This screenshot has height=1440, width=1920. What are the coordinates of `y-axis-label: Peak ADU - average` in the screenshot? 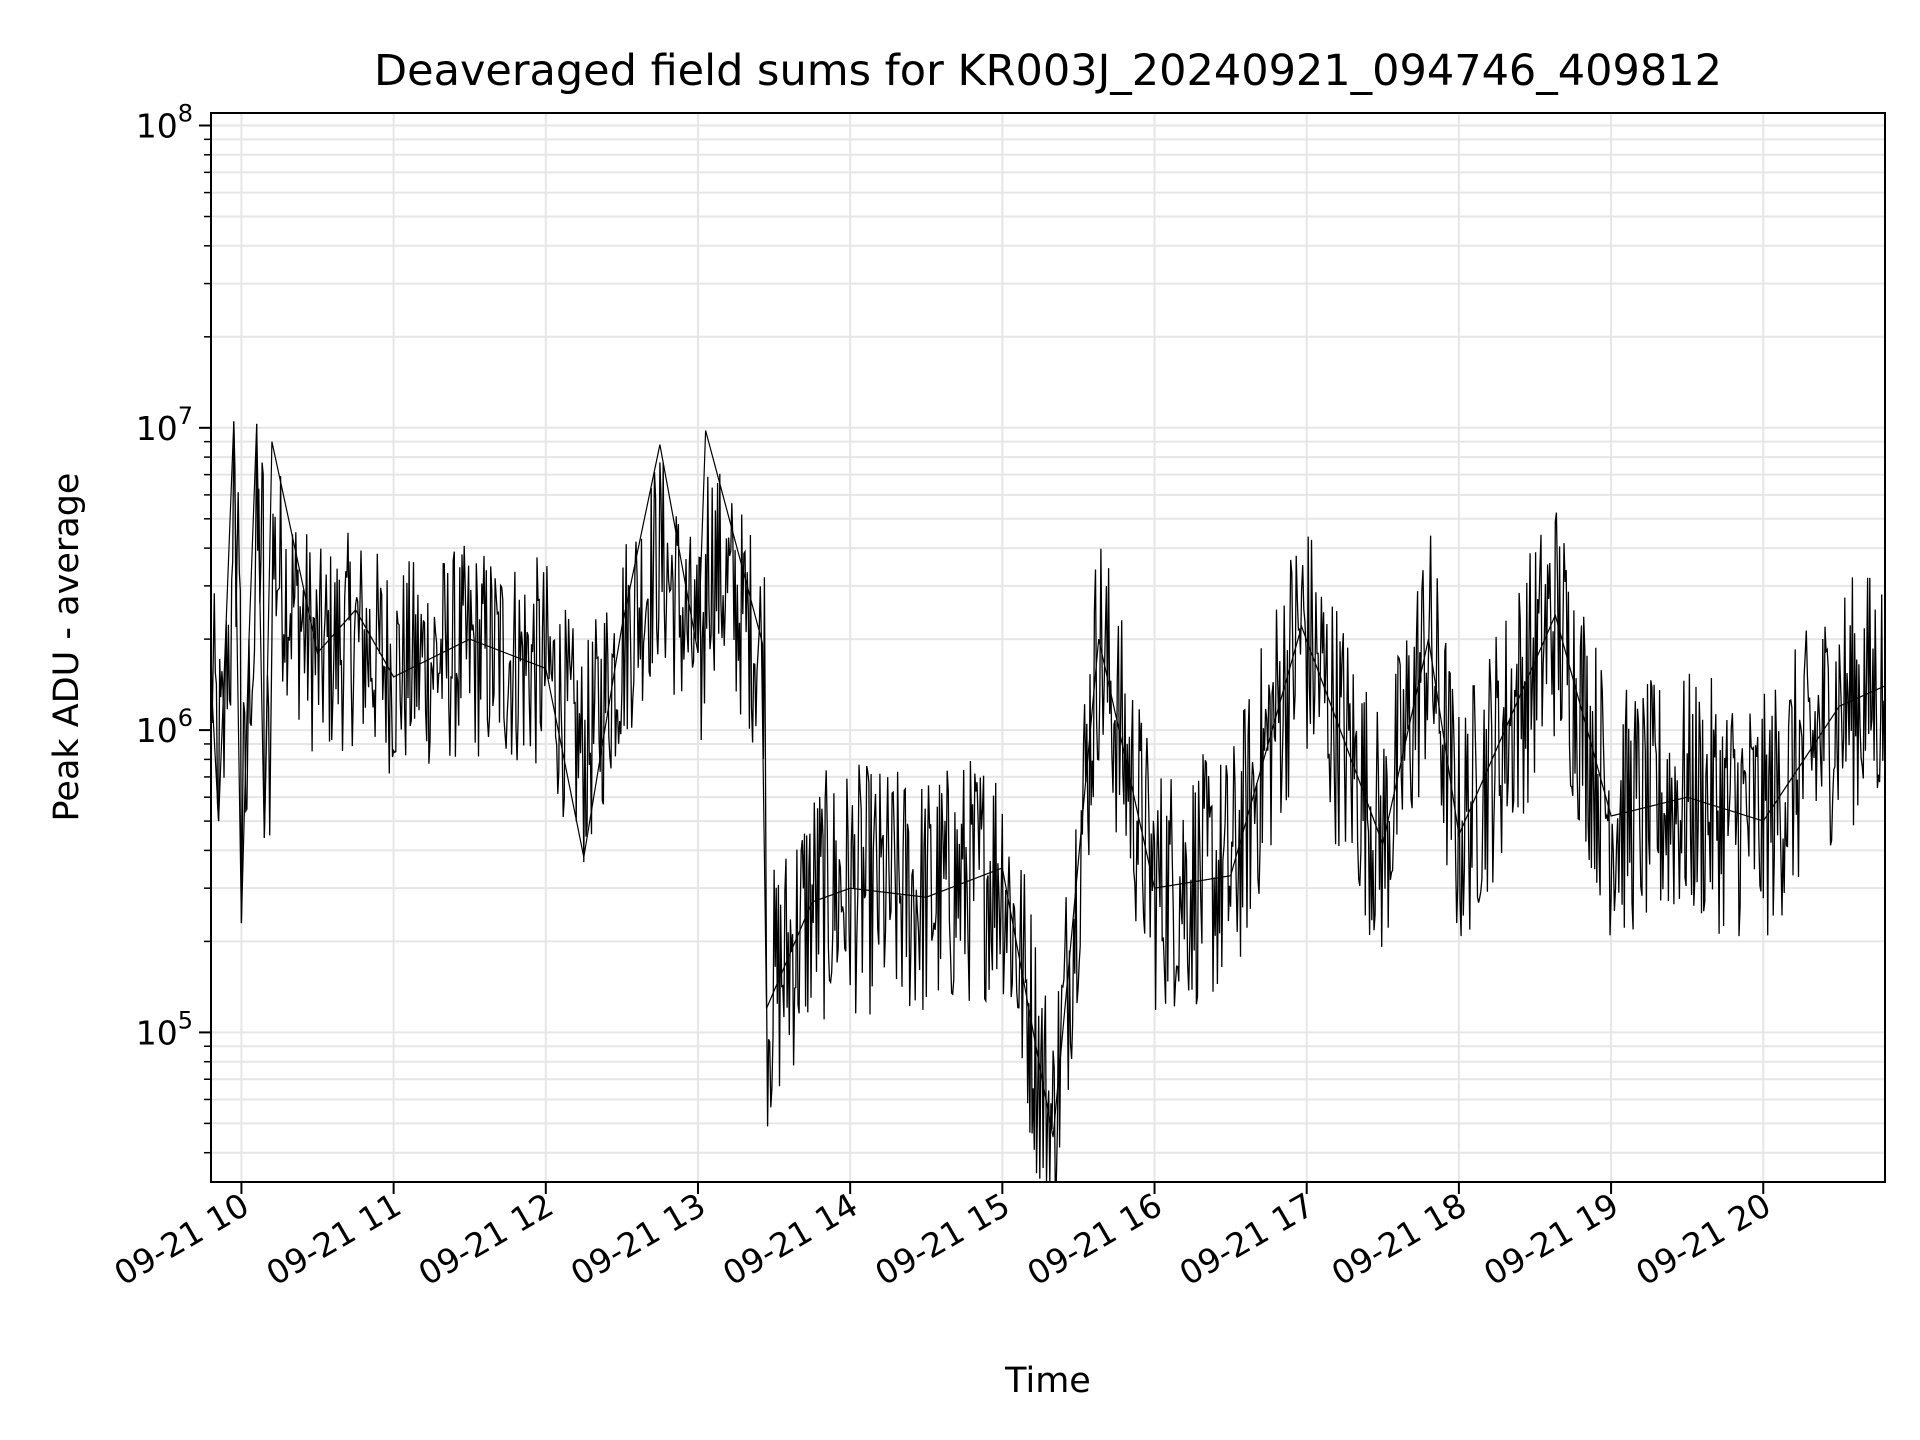 It's located at (67, 647).